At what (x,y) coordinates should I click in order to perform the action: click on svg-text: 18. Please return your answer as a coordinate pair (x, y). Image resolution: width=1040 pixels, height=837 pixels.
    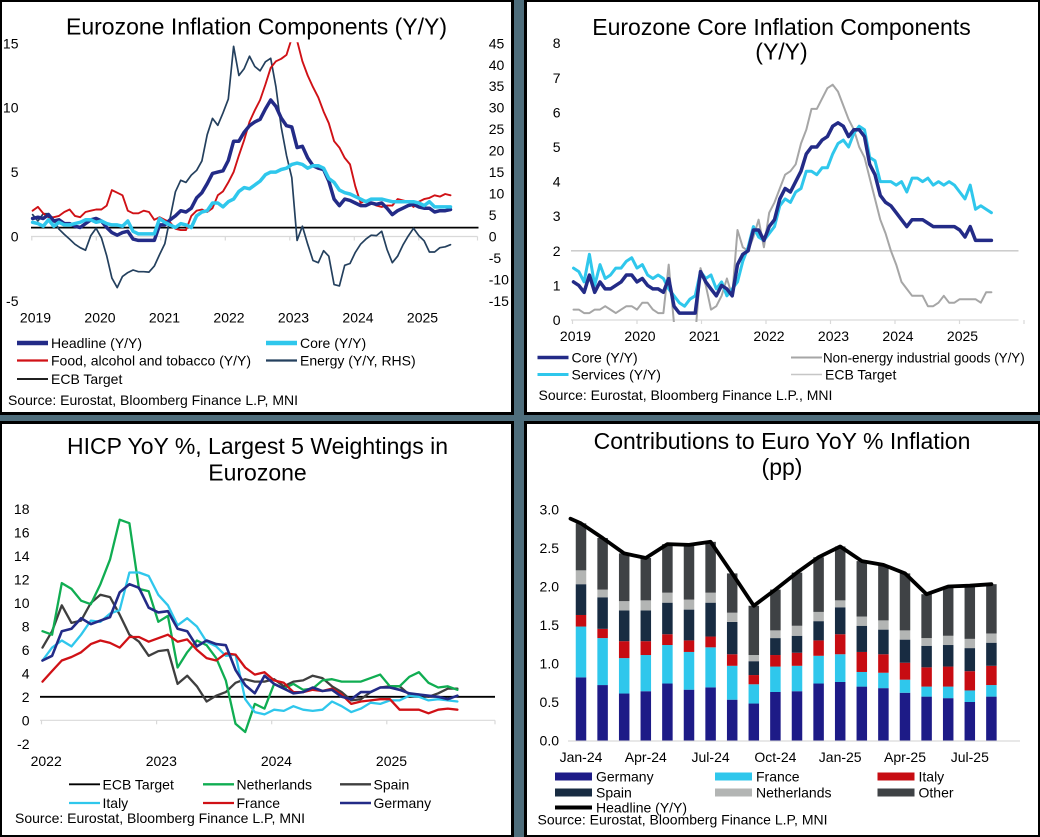
    Looking at the image, I should click on (22, 509).